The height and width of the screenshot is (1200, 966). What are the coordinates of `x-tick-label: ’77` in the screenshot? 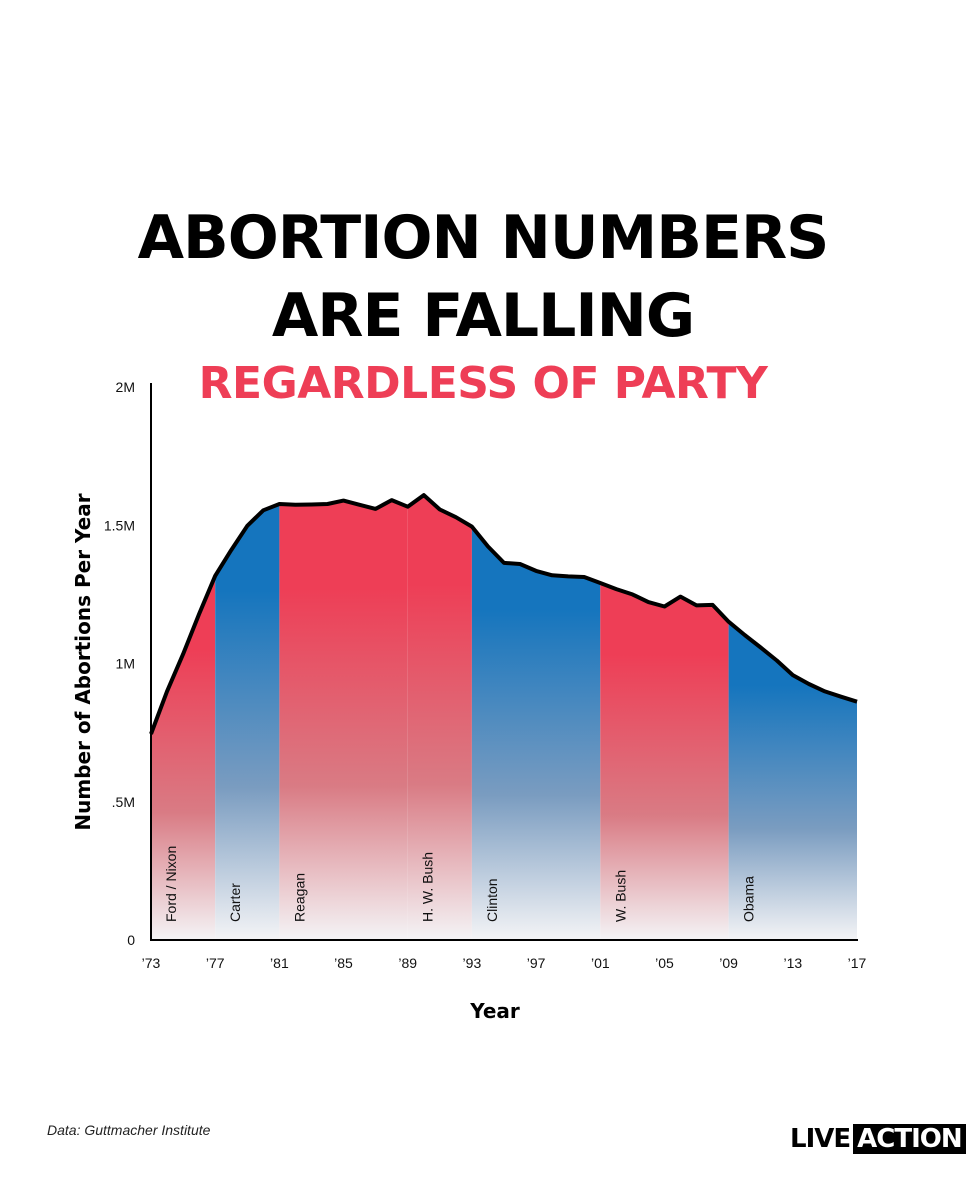 It's located at (215, 963).